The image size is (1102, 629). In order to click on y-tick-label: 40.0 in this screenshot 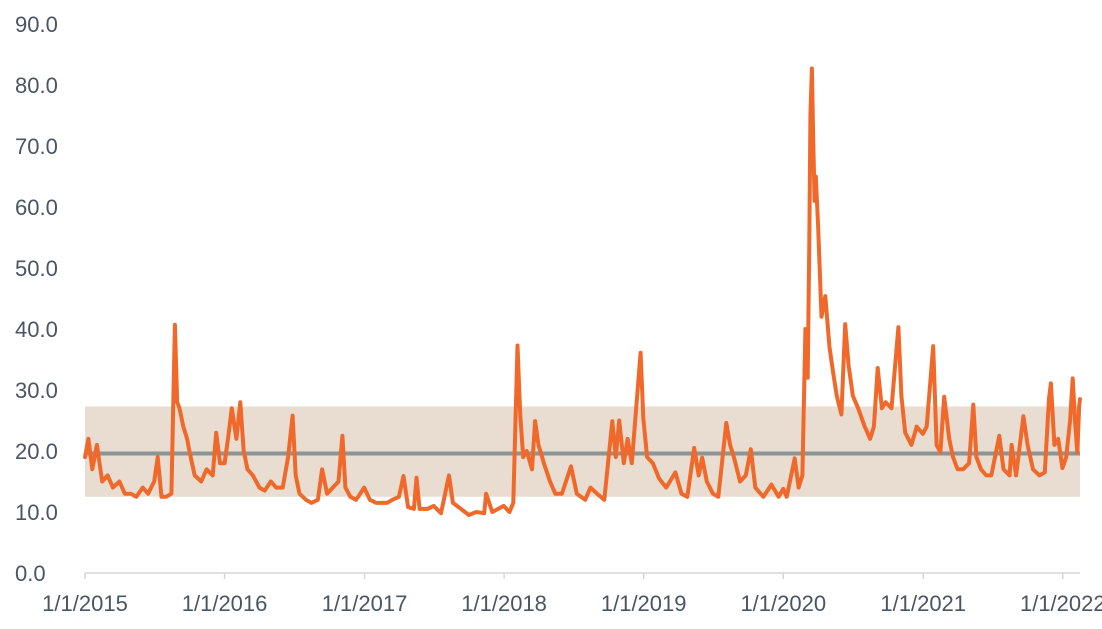, I will do `click(36, 329)`.